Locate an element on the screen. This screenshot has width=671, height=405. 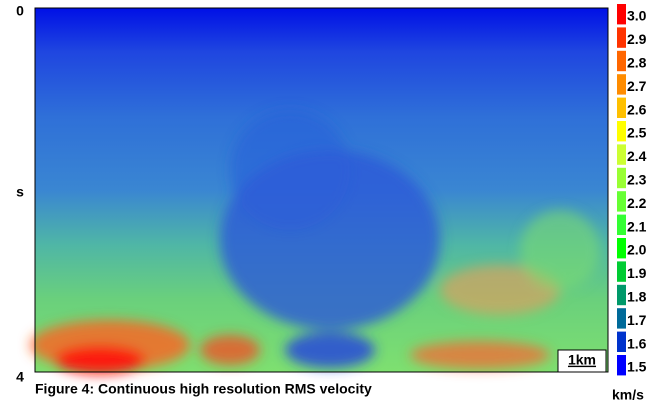
colorbar-tick-label: 1.8 is located at coordinates (637, 297).